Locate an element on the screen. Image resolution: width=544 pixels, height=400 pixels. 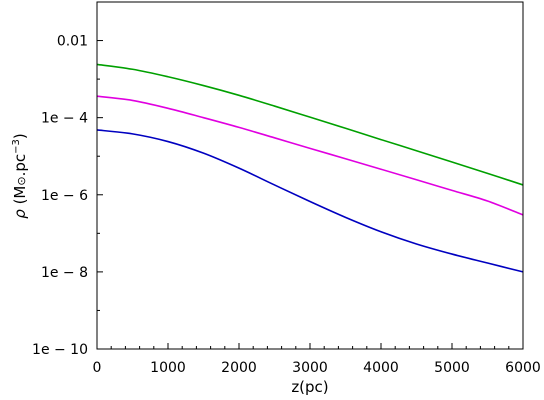
x-tick-label: 6000 is located at coordinates (523, 368).